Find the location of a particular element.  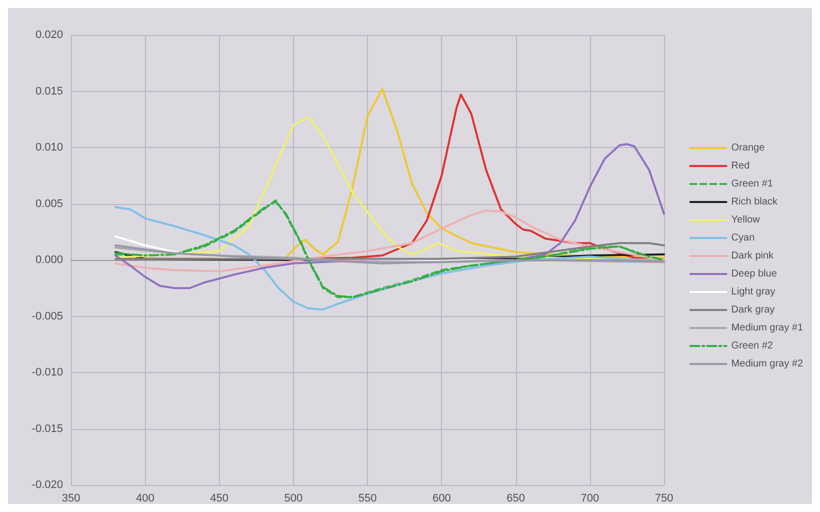

legend-label: Dark gray is located at coordinates (753, 310).